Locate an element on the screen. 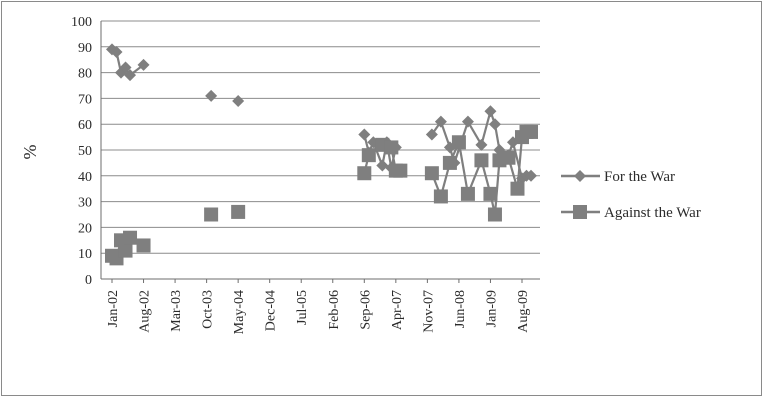  x-tick-label: Mar-03 is located at coordinates (176, 311).